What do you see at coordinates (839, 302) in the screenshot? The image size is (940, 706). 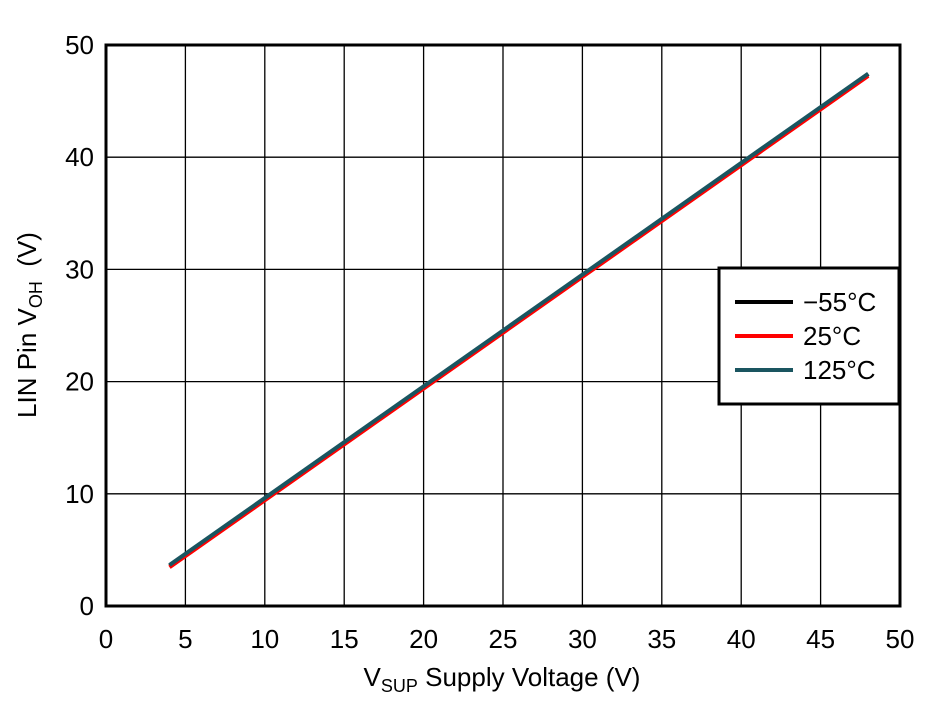 I see `legend-label: −55°C` at bounding box center [839, 302].